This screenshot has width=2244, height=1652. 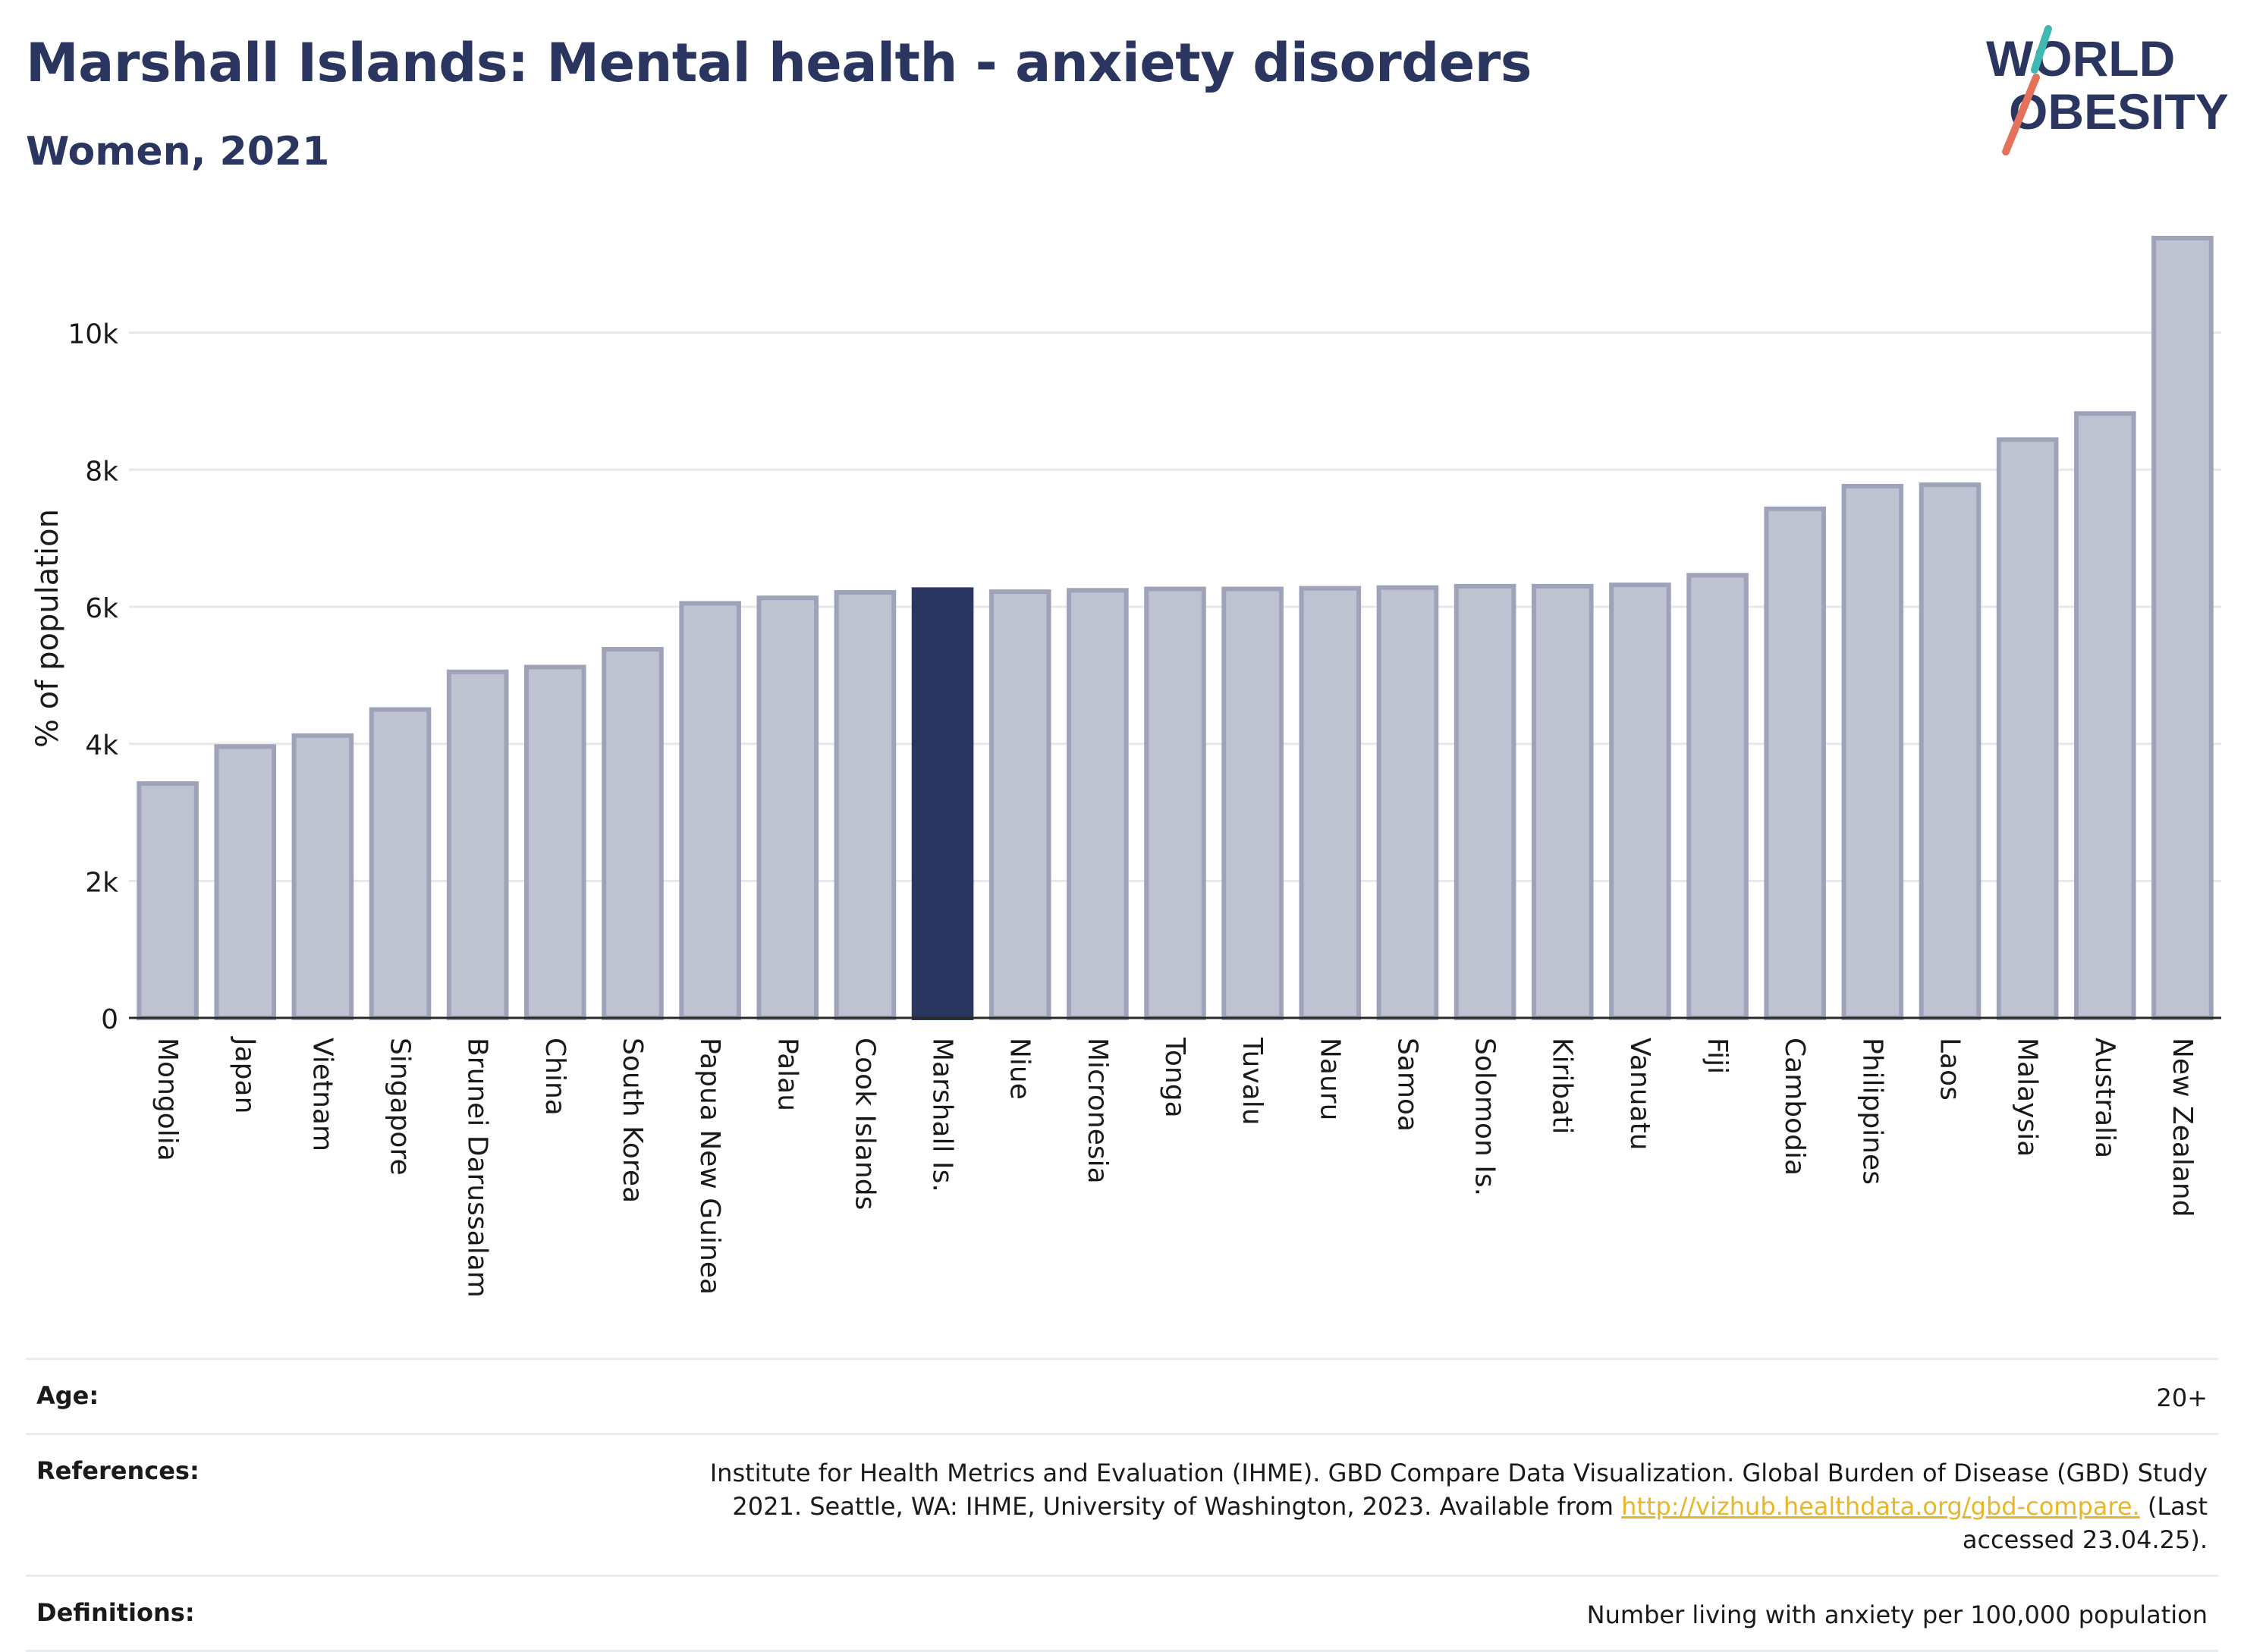 I want to click on bar-marshall-is, so click(x=942, y=804).